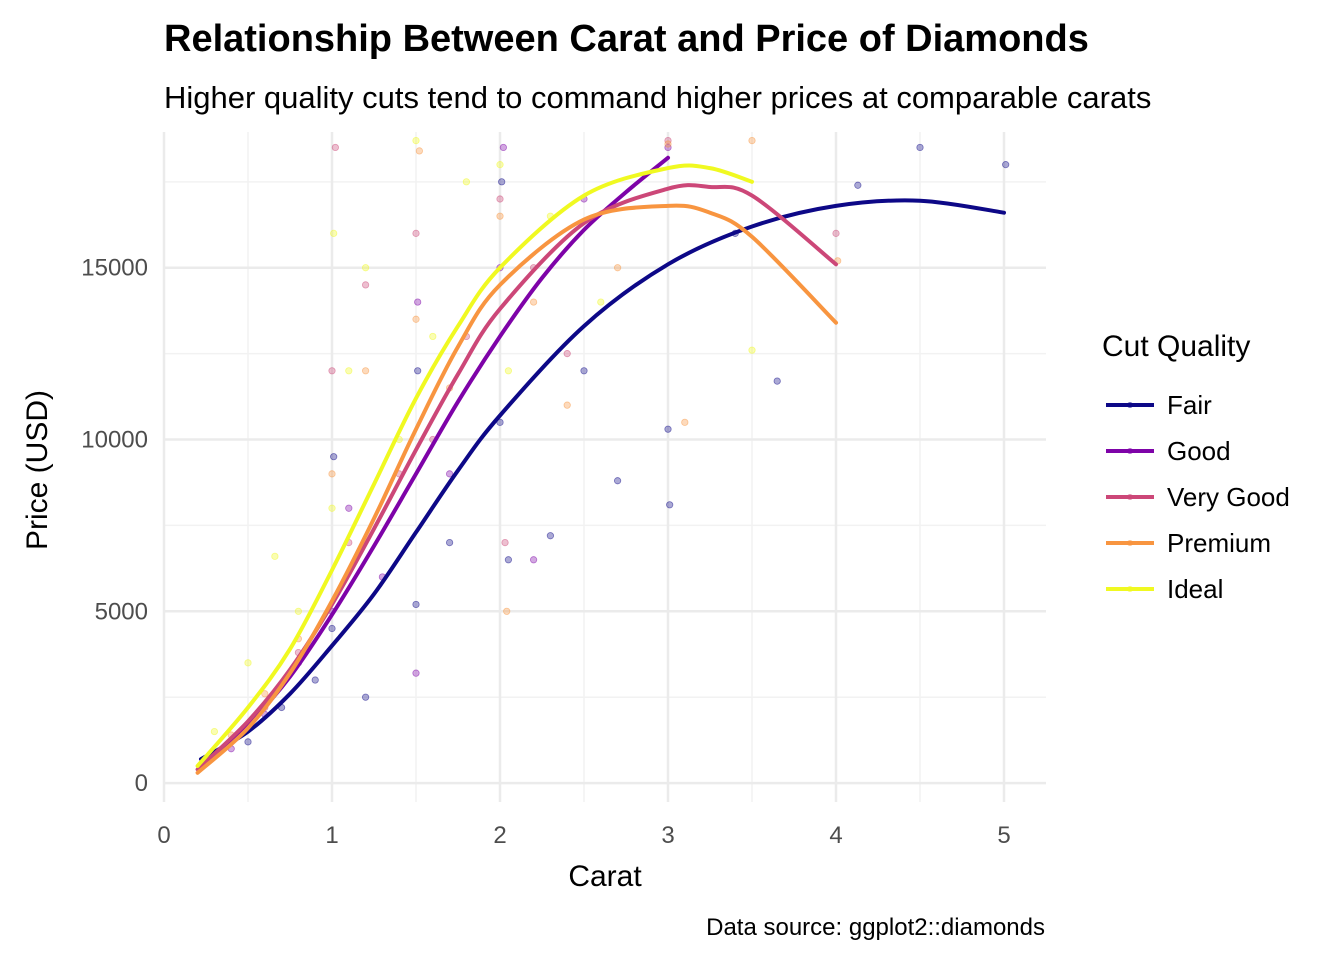 Image resolution: width=1344 pixels, height=960 pixels. I want to click on x-tick-label: 0, so click(163, 835).